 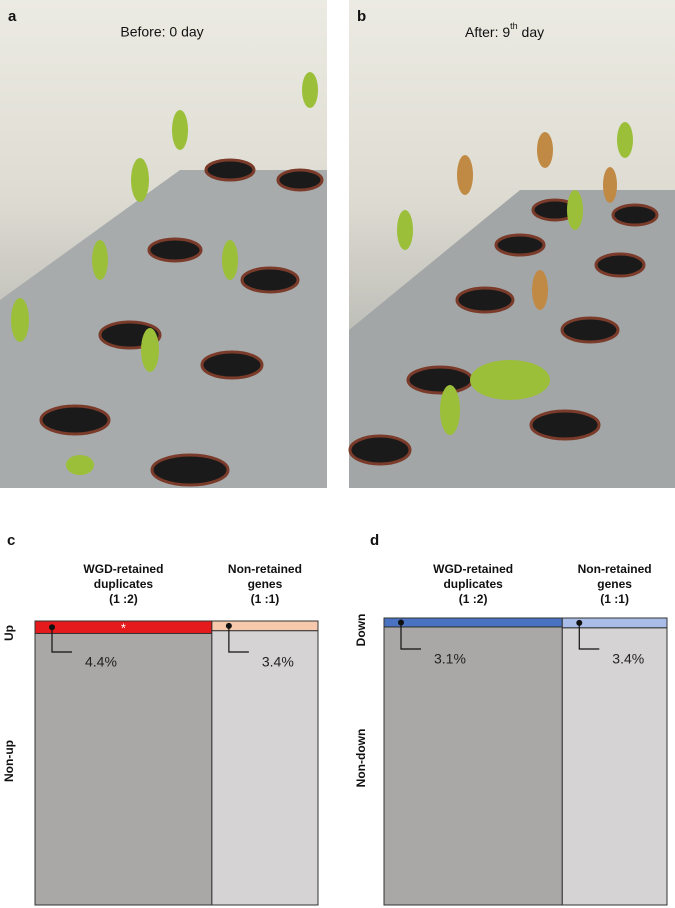 What do you see at coordinates (450, 659) in the screenshot?
I see `value-label: 3.1%` at bounding box center [450, 659].